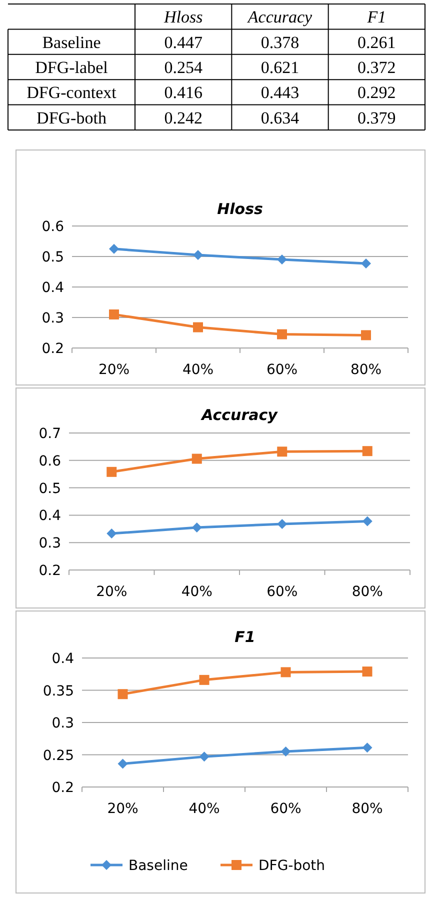  What do you see at coordinates (58, 756) in the screenshot?
I see `y-tick-label: 0.25` at bounding box center [58, 756].